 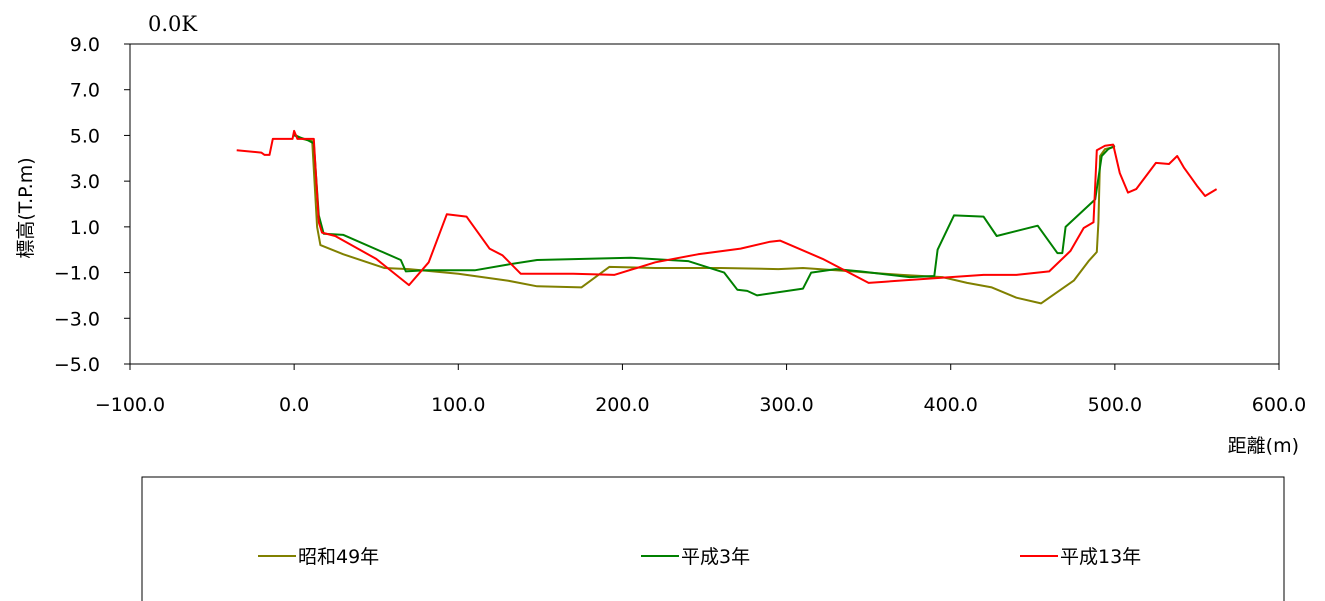 I want to click on x-tick-label: −100.0, so click(x=130, y=405).